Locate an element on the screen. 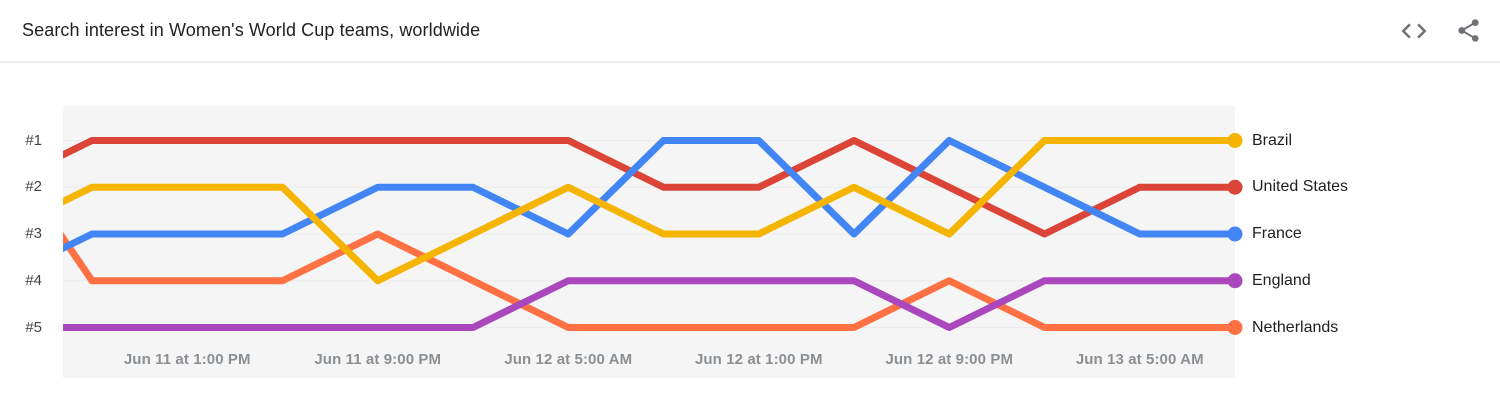  legend-item-england: England is located at coordinates (1281, 280).